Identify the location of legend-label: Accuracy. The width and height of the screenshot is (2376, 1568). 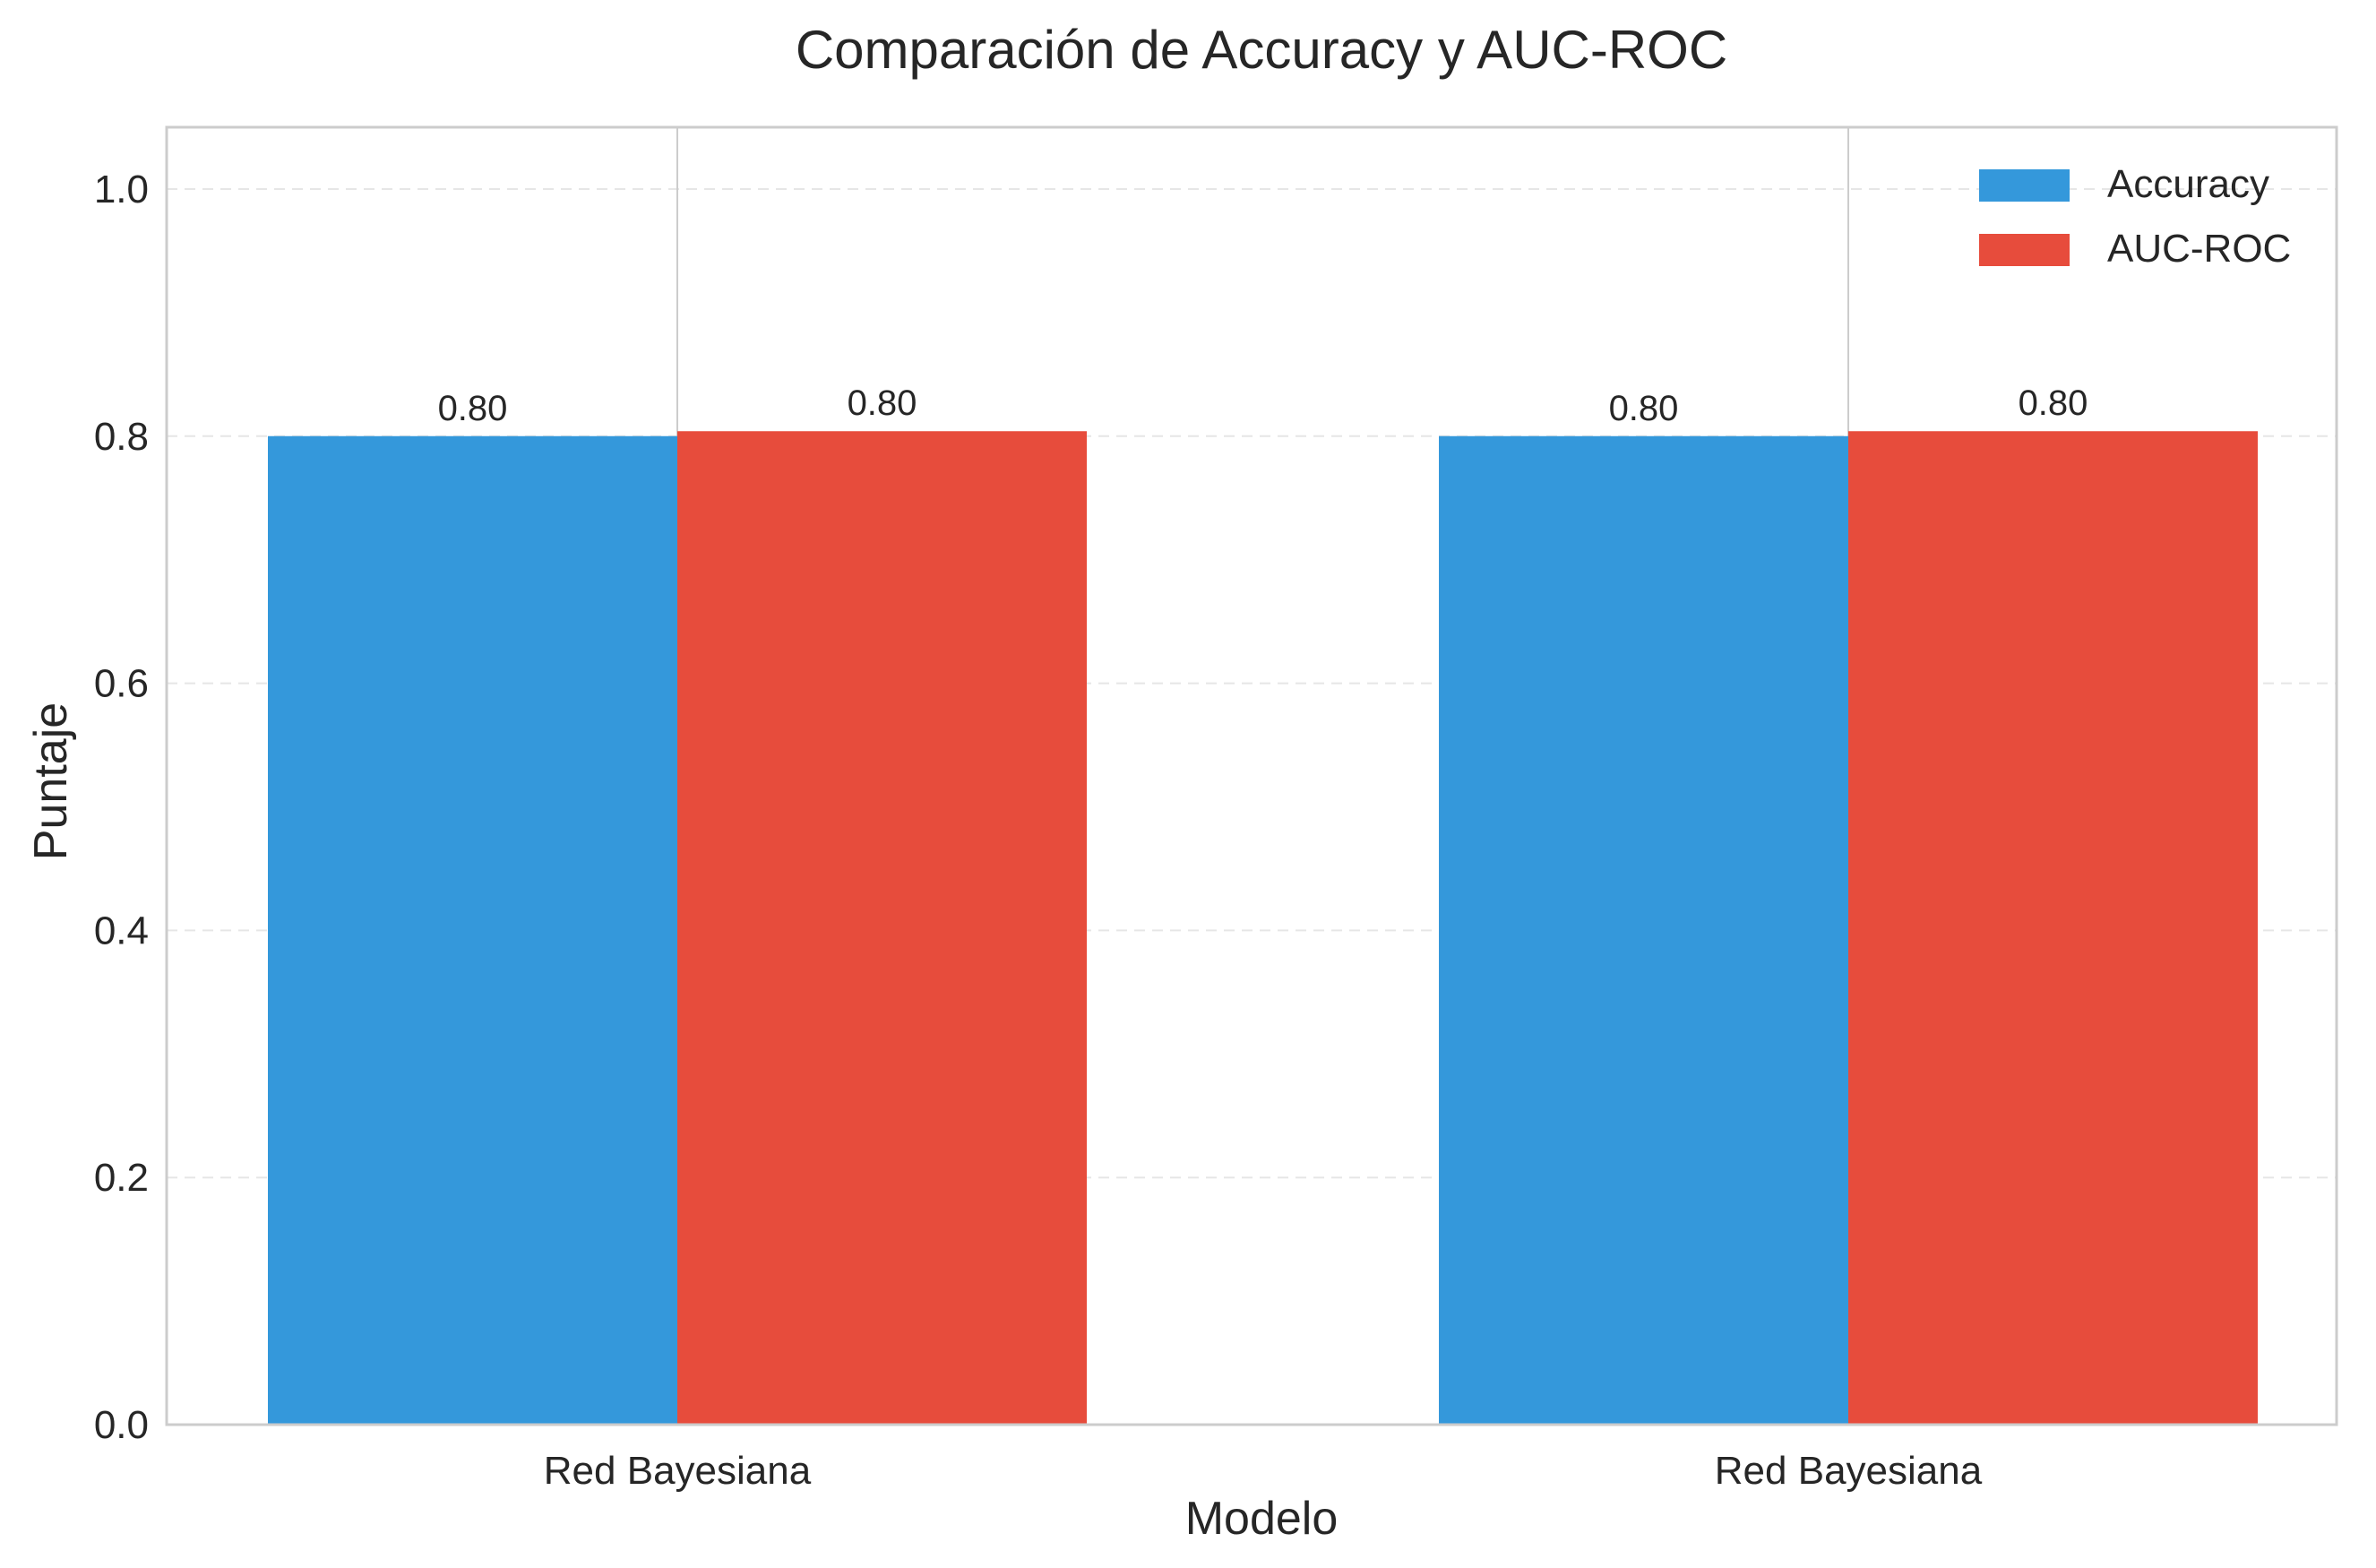
(2188, 184).